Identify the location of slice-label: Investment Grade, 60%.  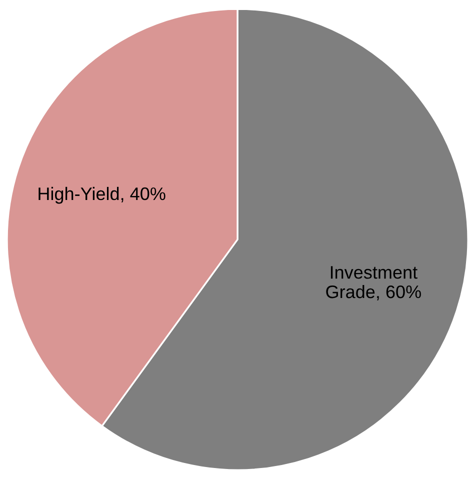
(373, 283).